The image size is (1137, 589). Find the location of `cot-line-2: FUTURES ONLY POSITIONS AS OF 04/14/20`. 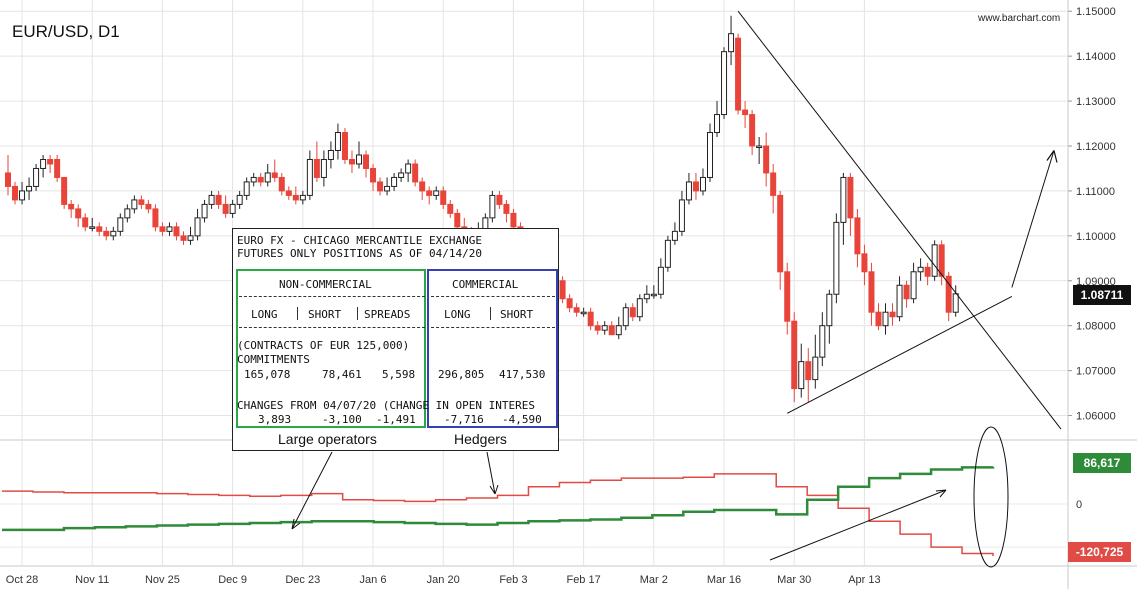

cot-line-2: FUTURES ONLY POSITIONS AS OF 04/14/20 is located at coordinates (360, 253).